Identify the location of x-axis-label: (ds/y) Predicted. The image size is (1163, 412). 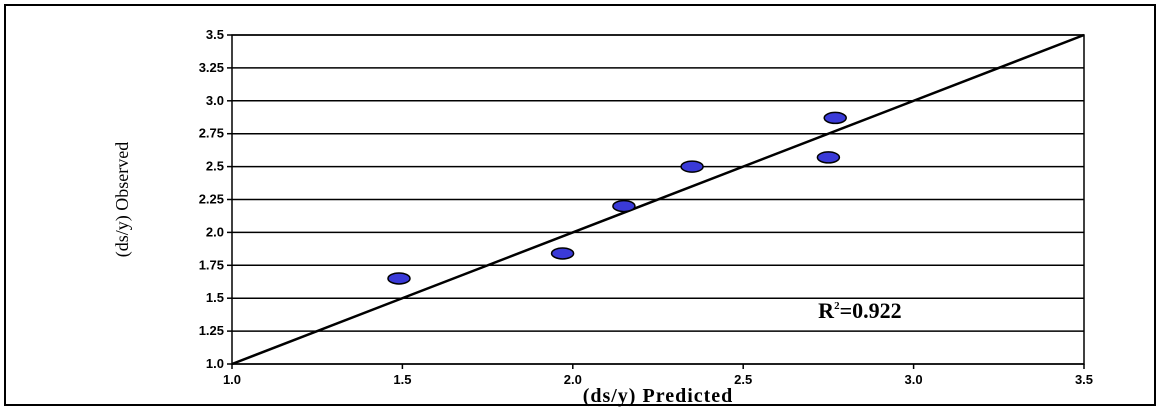
(658, 396).